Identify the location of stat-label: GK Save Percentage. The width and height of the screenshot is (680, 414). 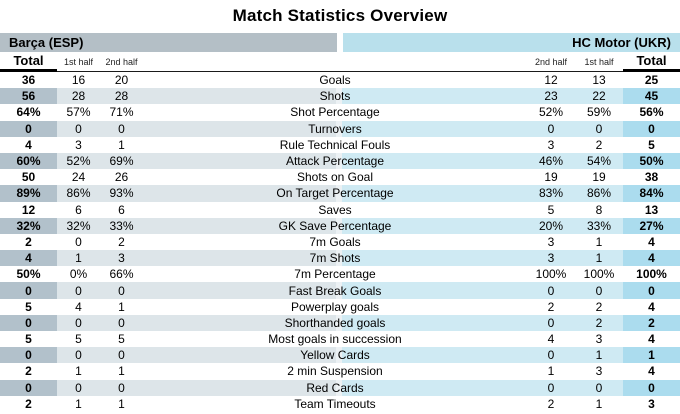
(335, 225).